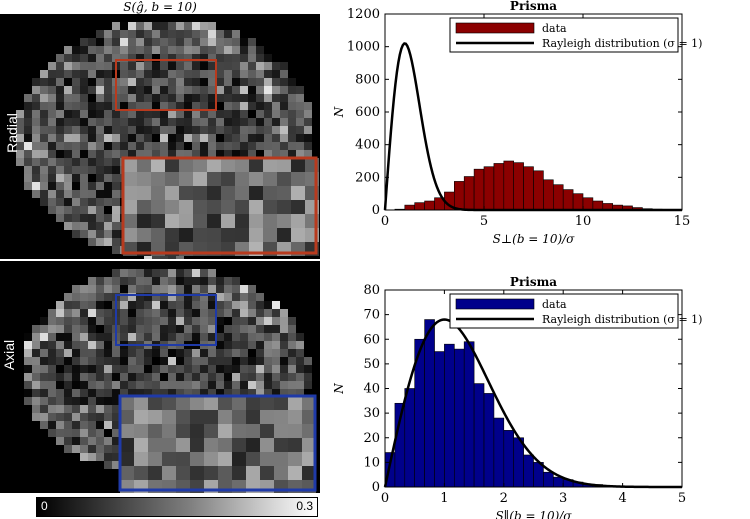  Describe the element at coordinates (504, 498) in the screenshot. I see `x-tick-label: 2` at that location.